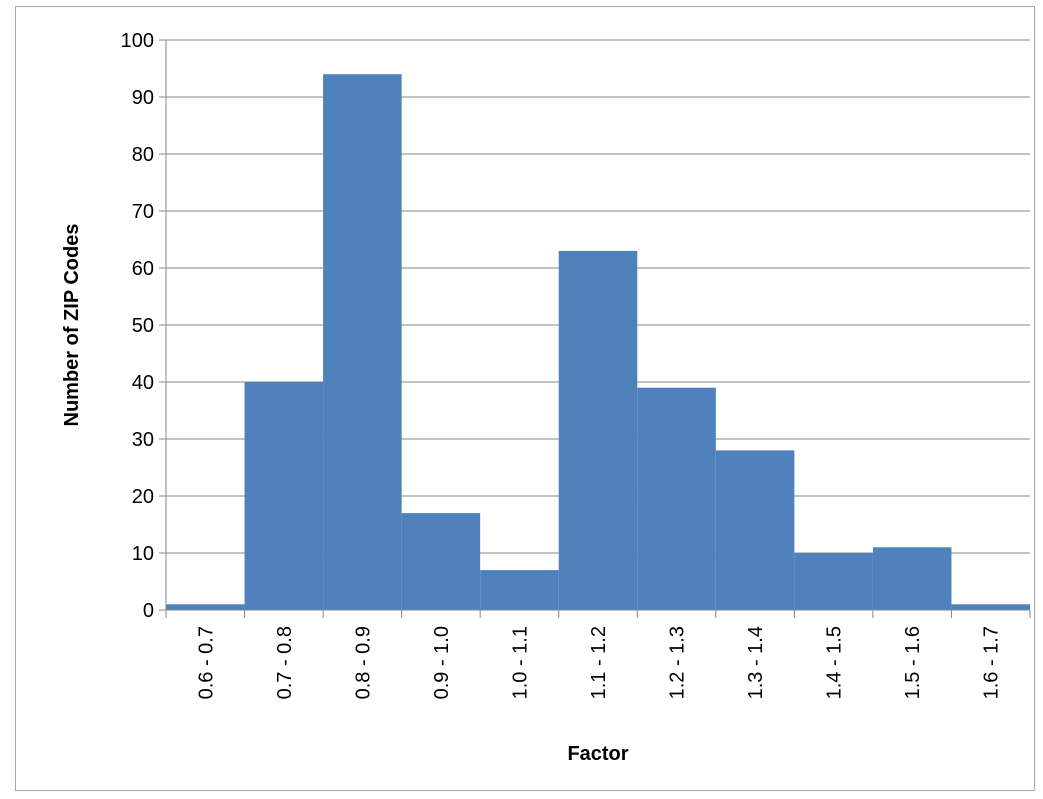 Image resolution: width=1043 pixels, height=799 pixels. I want to click on y-tick-label: 60, so click(143, 269).